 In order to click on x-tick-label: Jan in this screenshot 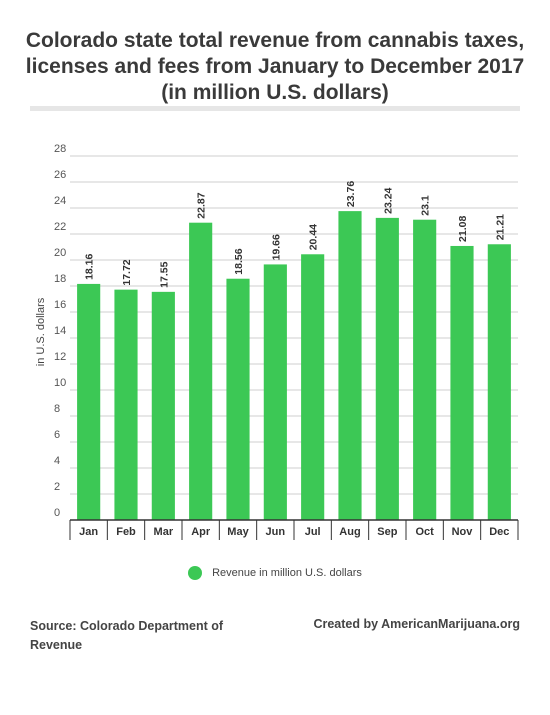, I will do `click(88, 532)`.